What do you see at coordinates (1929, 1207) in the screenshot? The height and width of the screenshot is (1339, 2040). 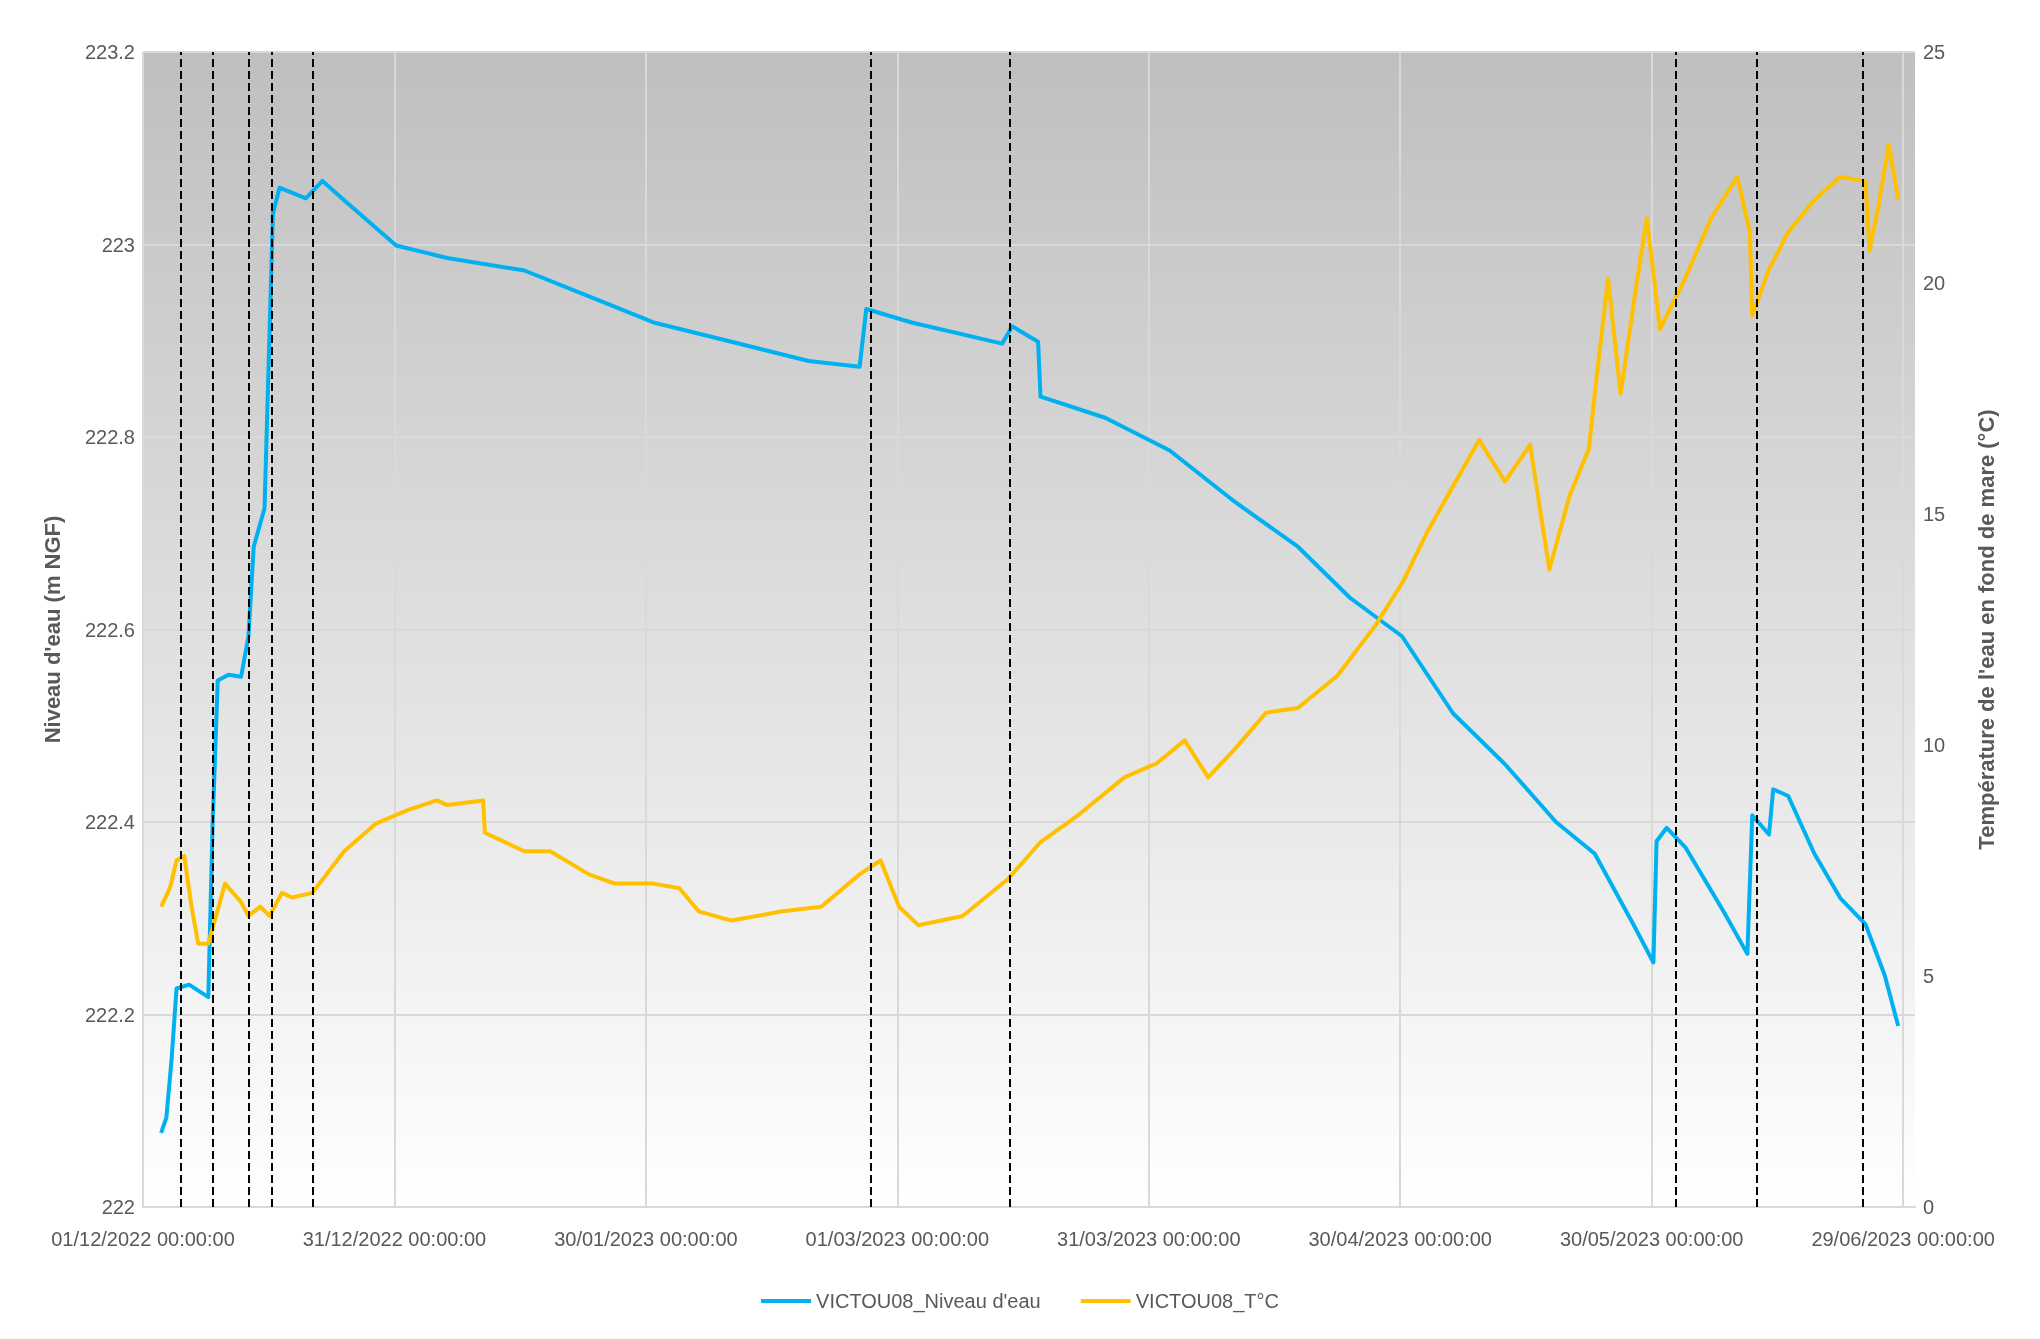 I see `y2-tick-label: 0` at bounding box center [1929, 1207].